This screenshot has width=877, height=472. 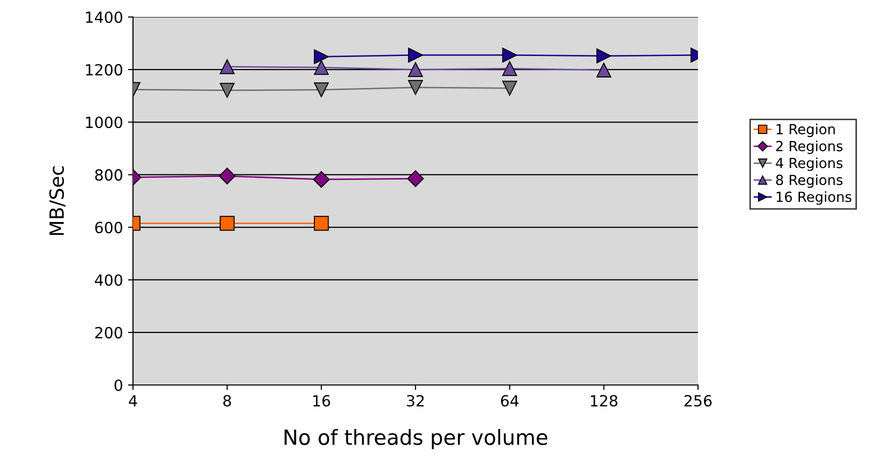 I want to click on y-tick-label: 1000, so click(x=104, y=122).